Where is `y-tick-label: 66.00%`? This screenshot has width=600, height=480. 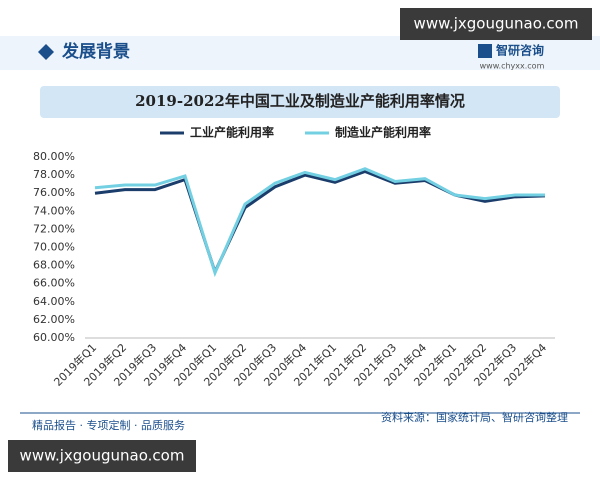
y-tick-label: 66.00% is located at coordinates (54, 283).